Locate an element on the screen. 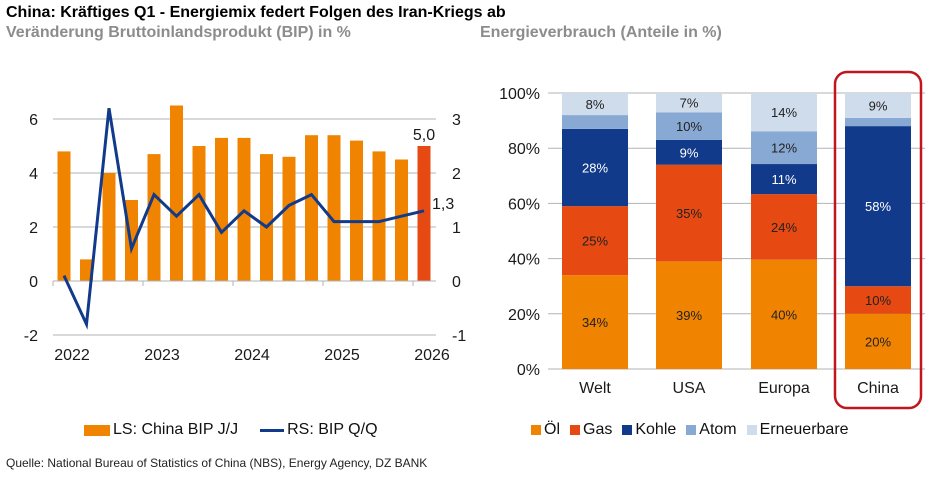 This screenshot has width=948, height=488. legend-item: Erneuerbare is located at coordinates (797, 430).